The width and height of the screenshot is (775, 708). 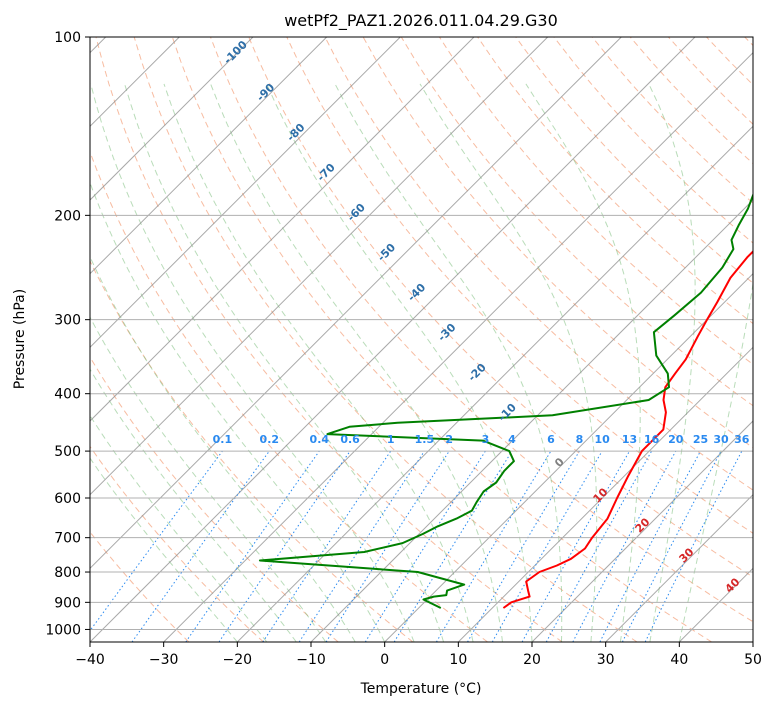 I want to click on mixing-ratio-label: 4, so click(x=512, y=439).